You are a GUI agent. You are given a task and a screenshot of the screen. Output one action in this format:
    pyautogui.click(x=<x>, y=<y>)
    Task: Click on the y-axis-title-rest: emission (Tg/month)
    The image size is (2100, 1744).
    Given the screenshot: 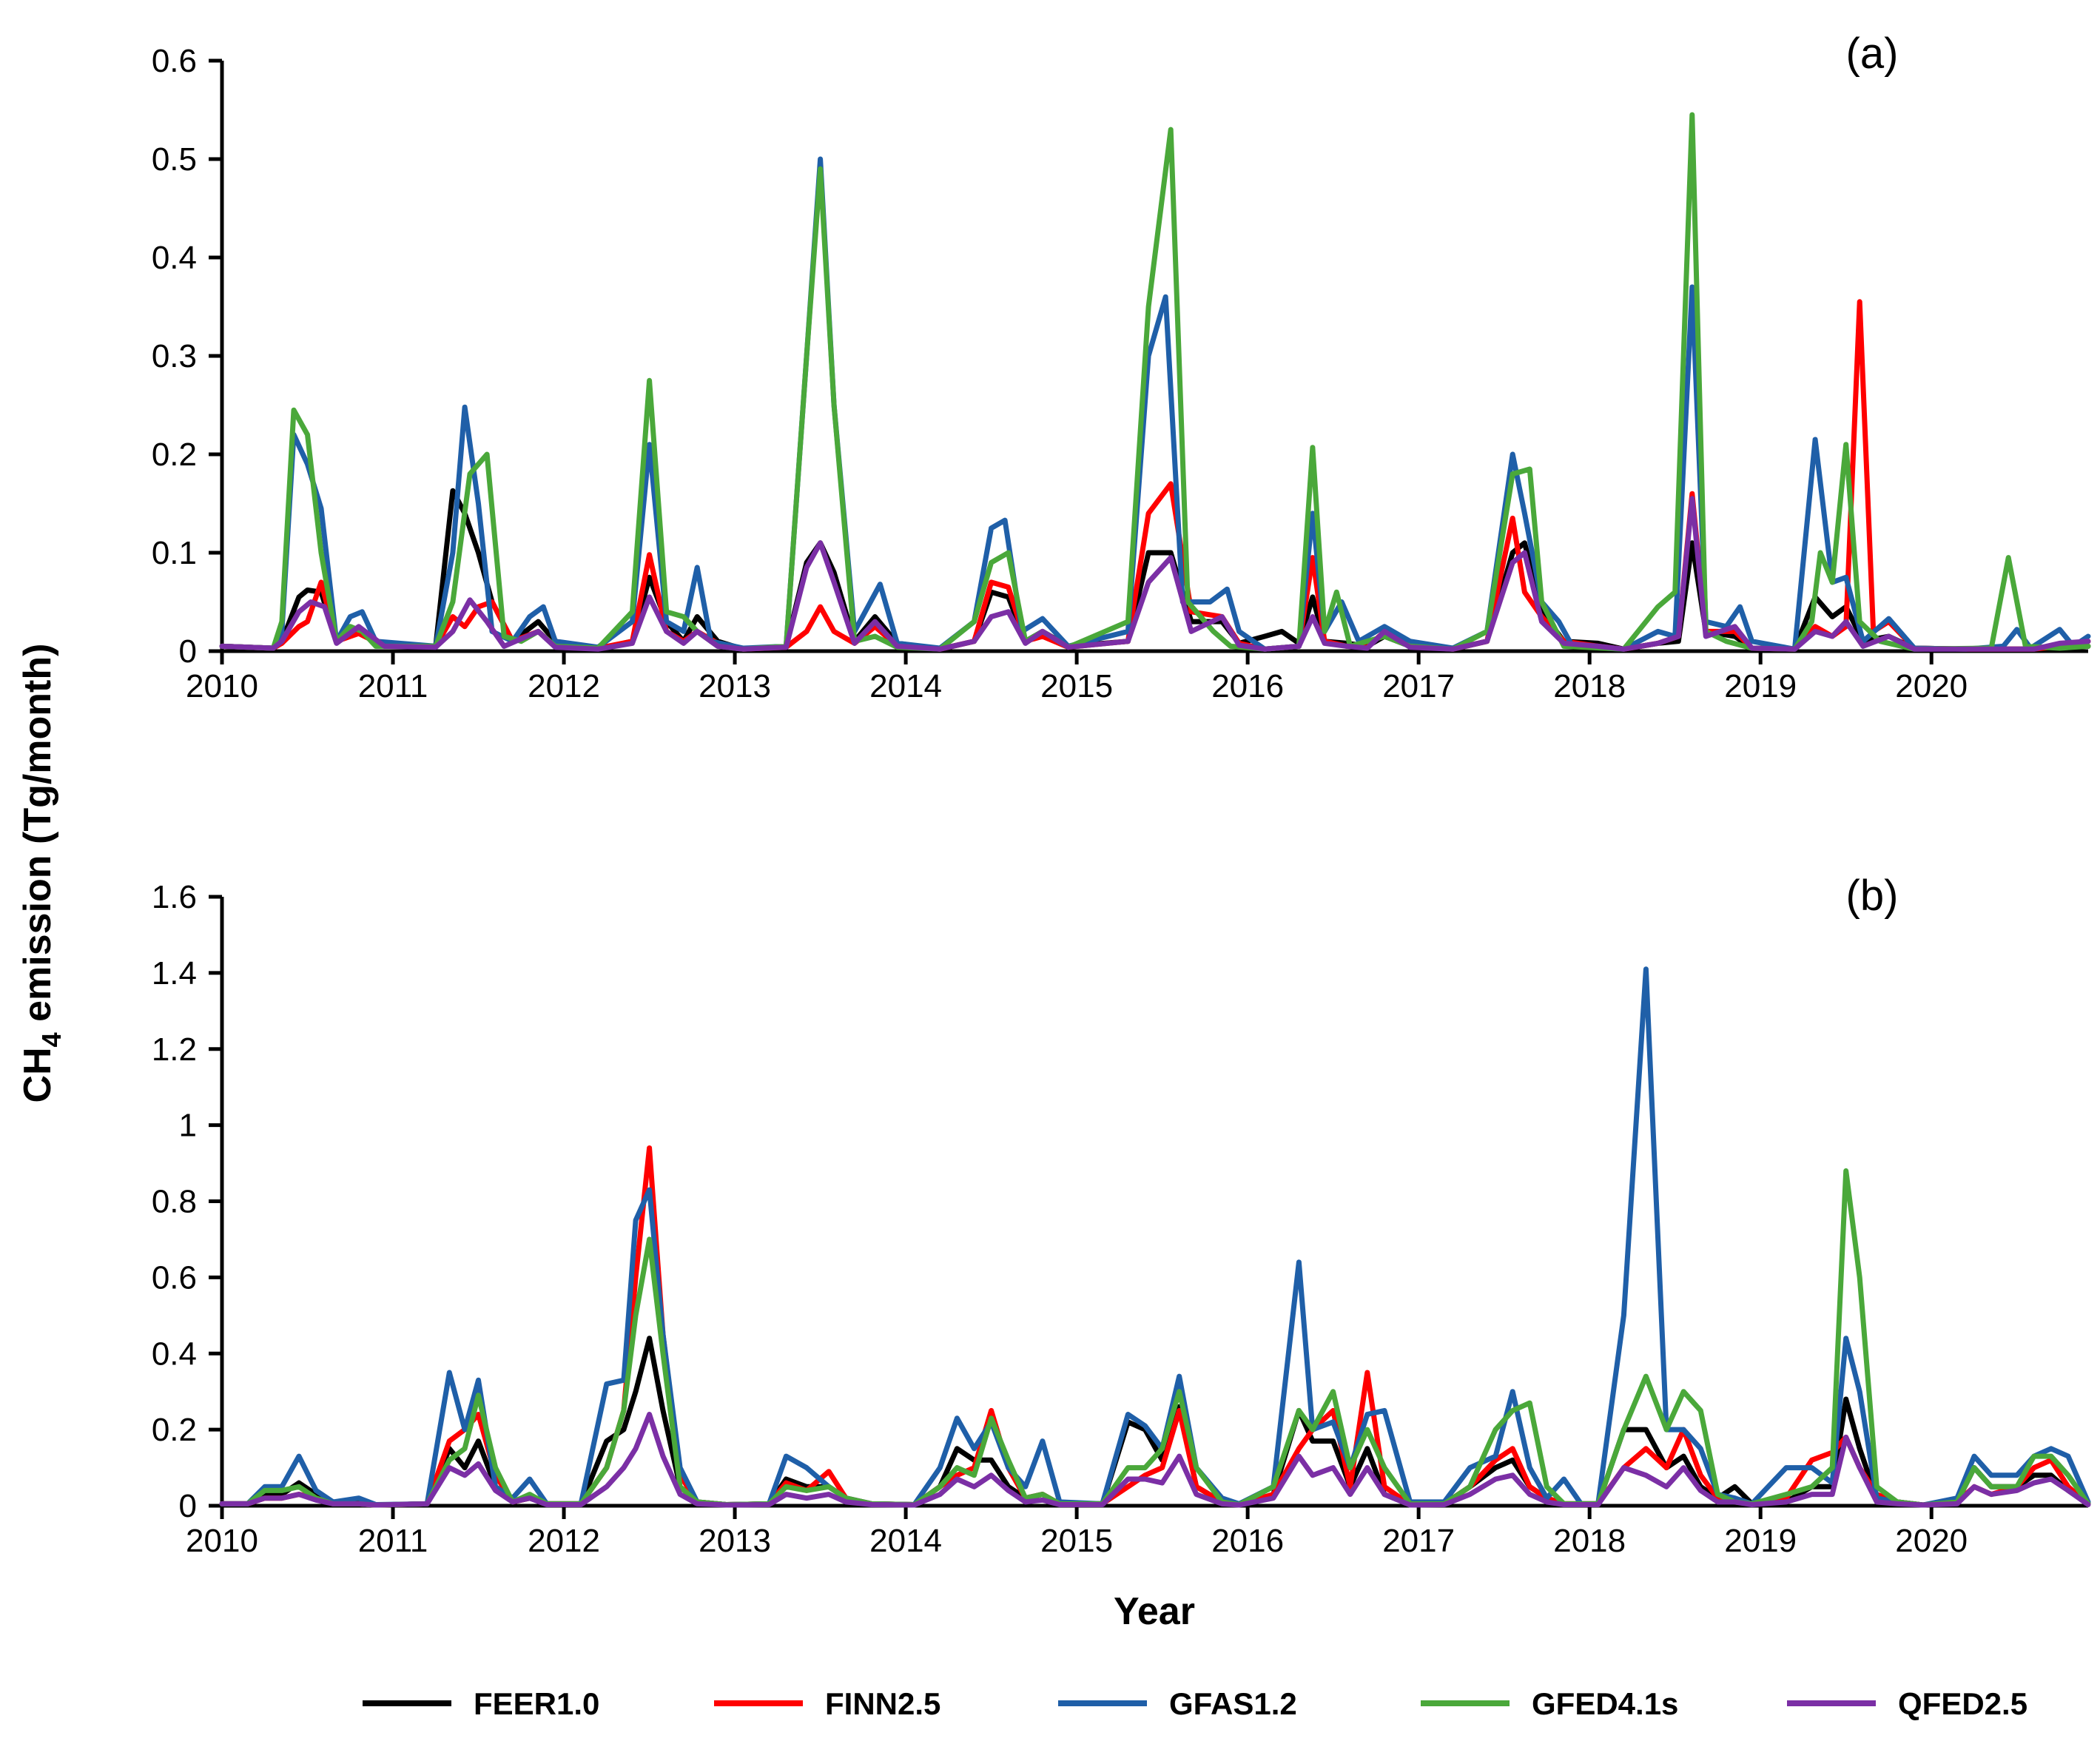 What is the action you would take?
    pyautogui.click(x=38, y=838)
    